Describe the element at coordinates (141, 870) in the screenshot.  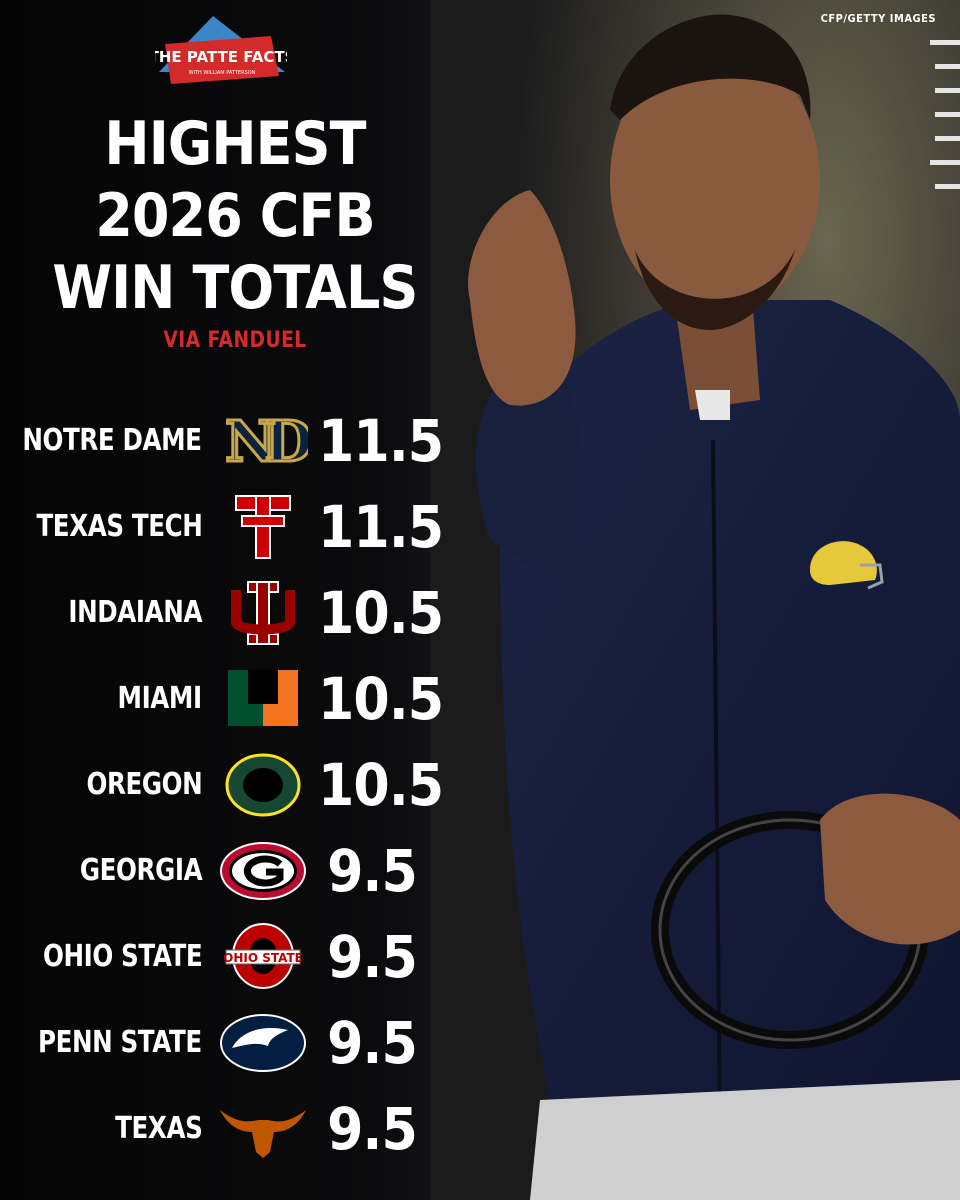
I see `team-name: GEORGIA` at that location.